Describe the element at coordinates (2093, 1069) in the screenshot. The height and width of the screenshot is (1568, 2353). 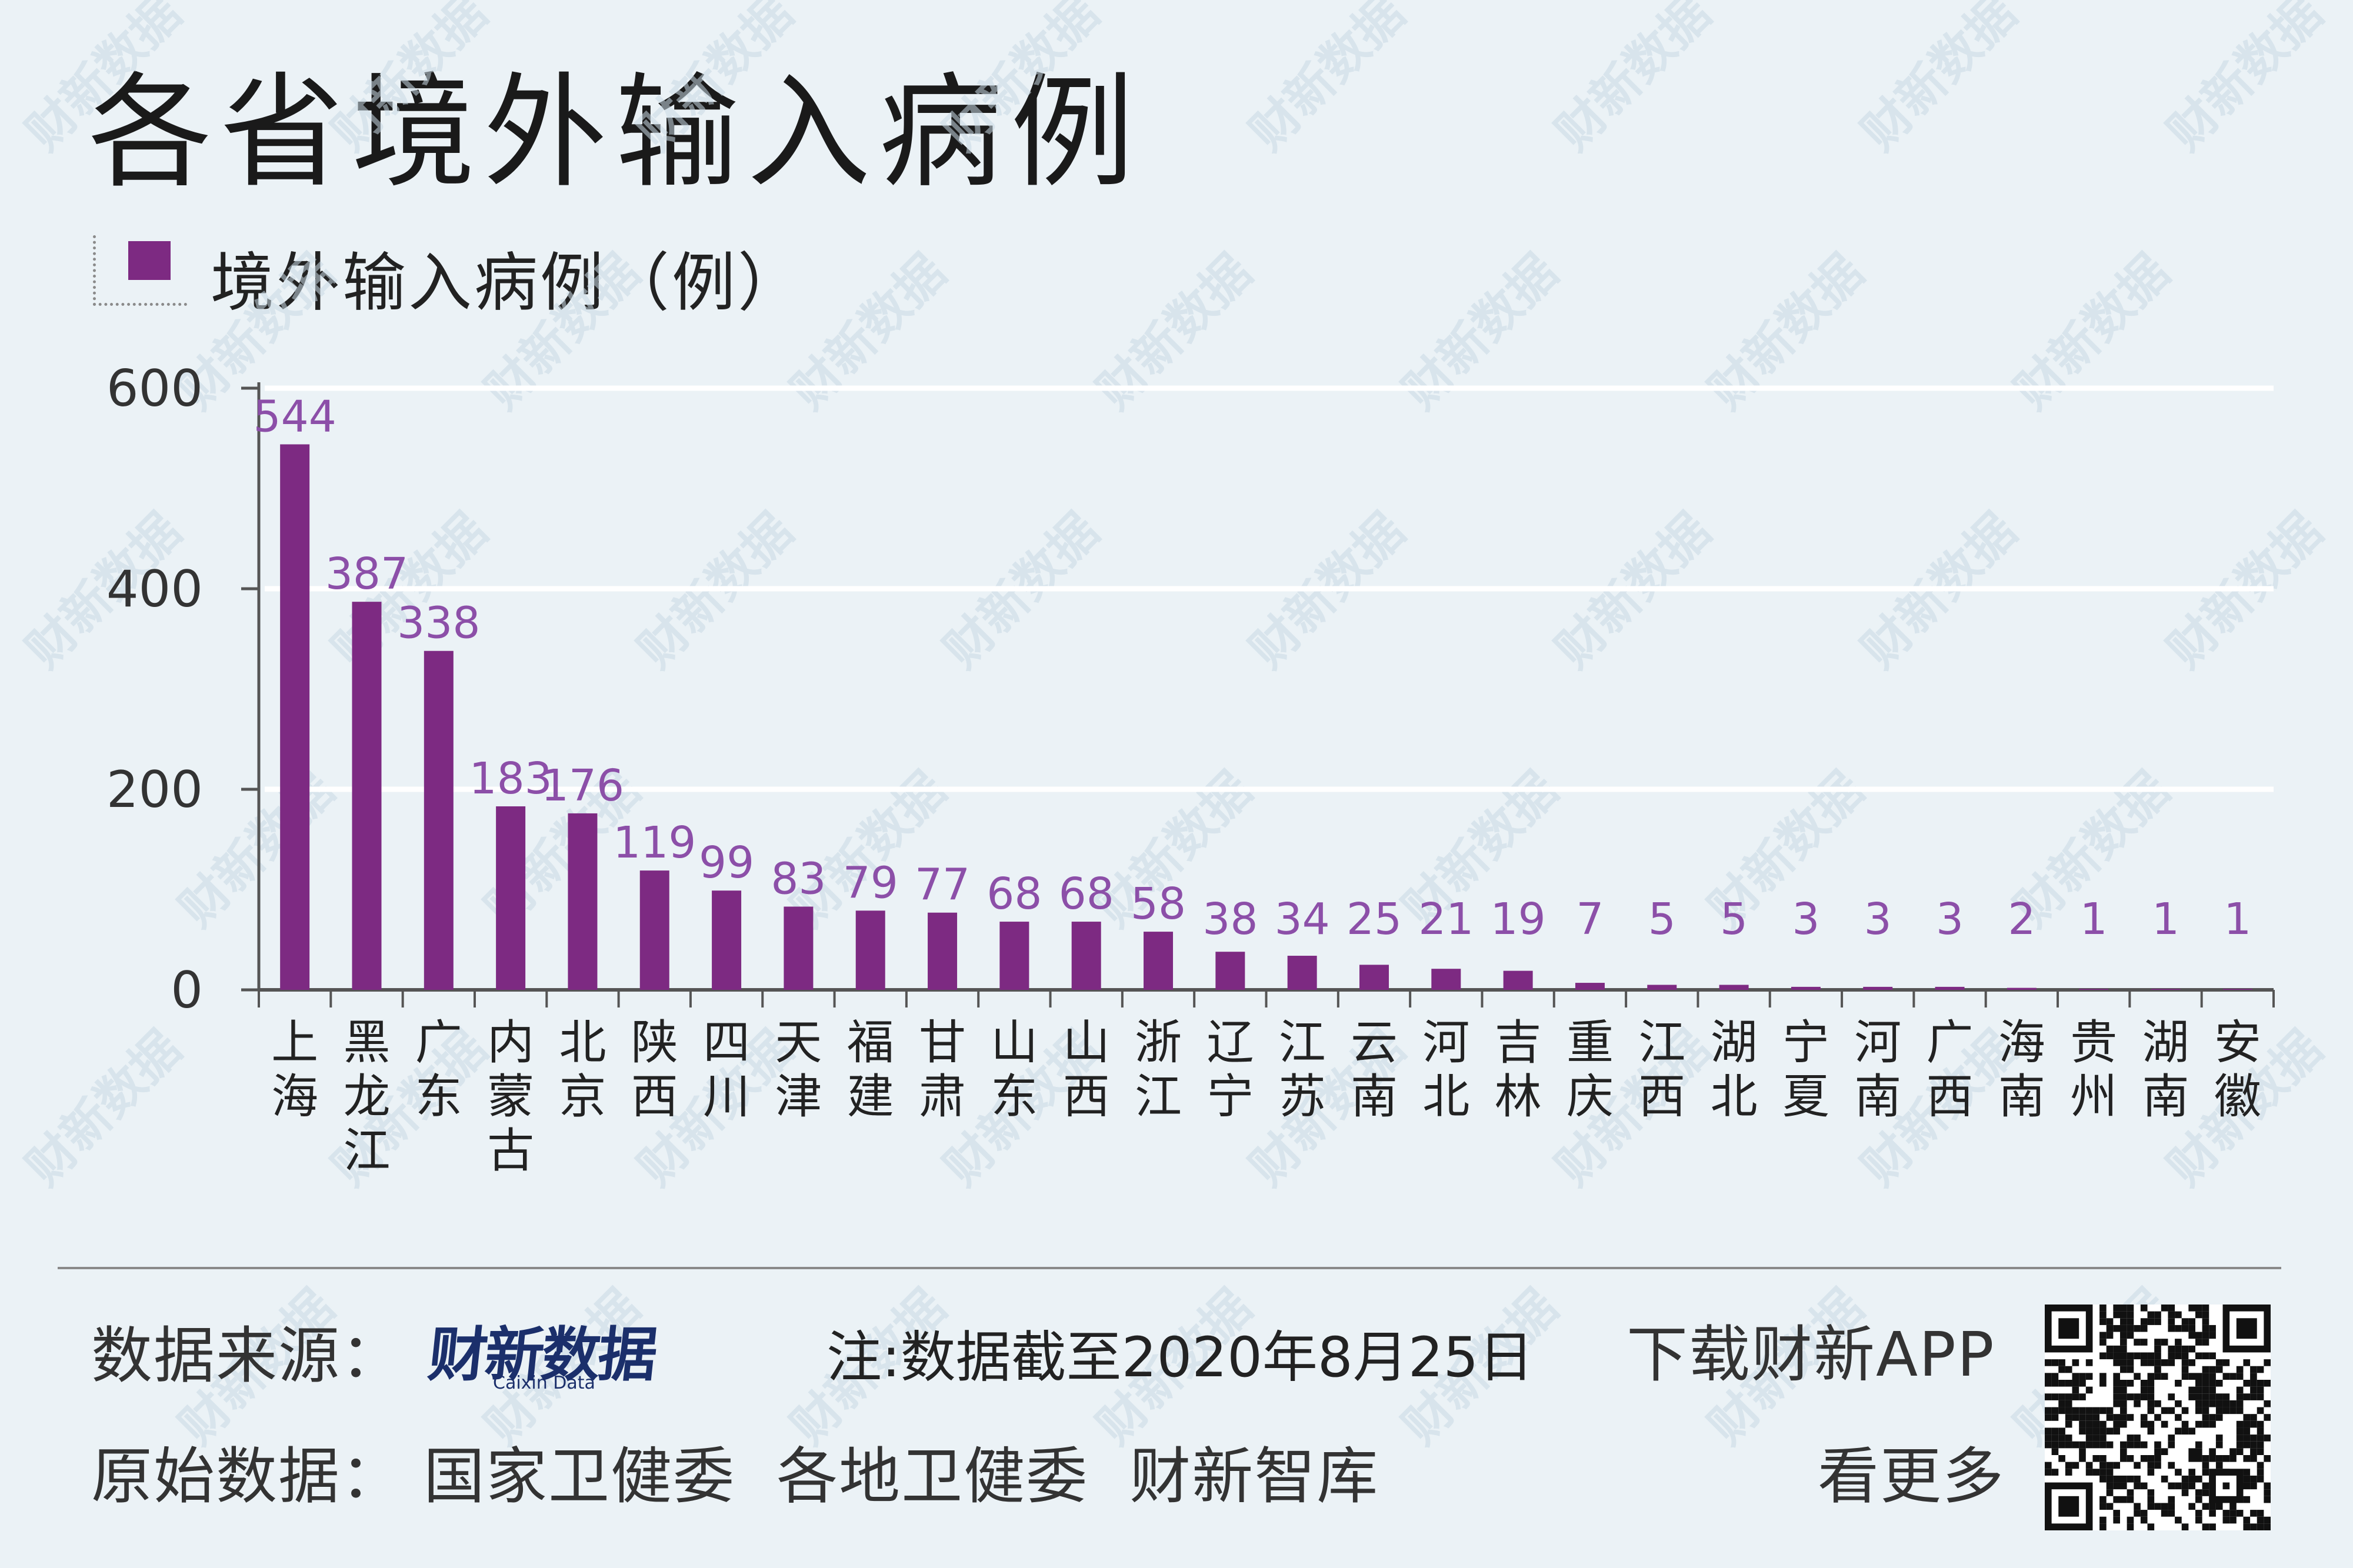
I see `x-tick-label: 贵州` at that location.